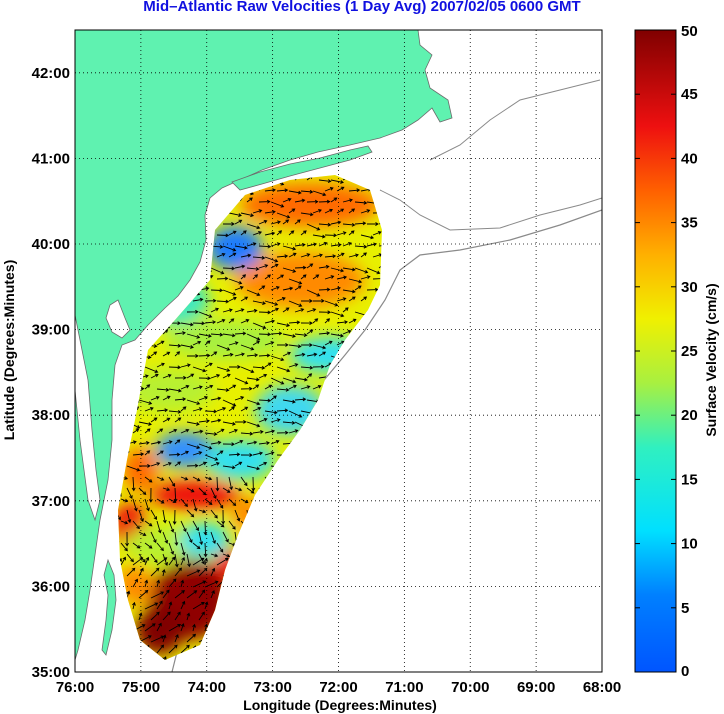  Describe the element at coordinates (75, 687) in the screenshot. I see `x-tick-label: 76:00` at that location.